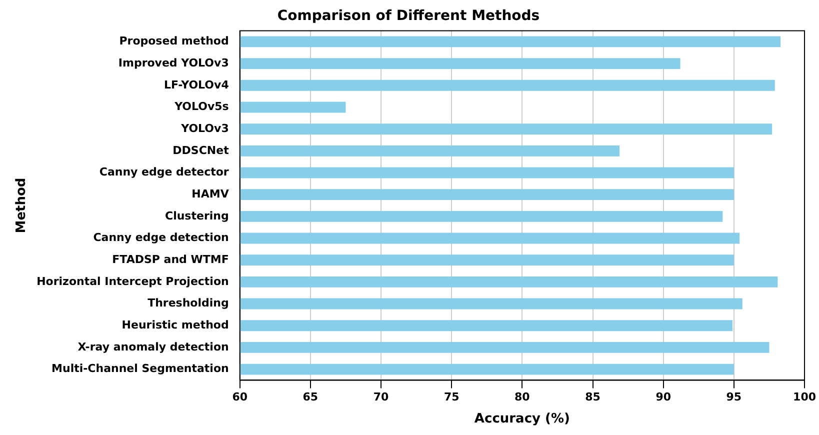  I want to click on y-tick-label: LF-YOLOv4, so click(197, 85).